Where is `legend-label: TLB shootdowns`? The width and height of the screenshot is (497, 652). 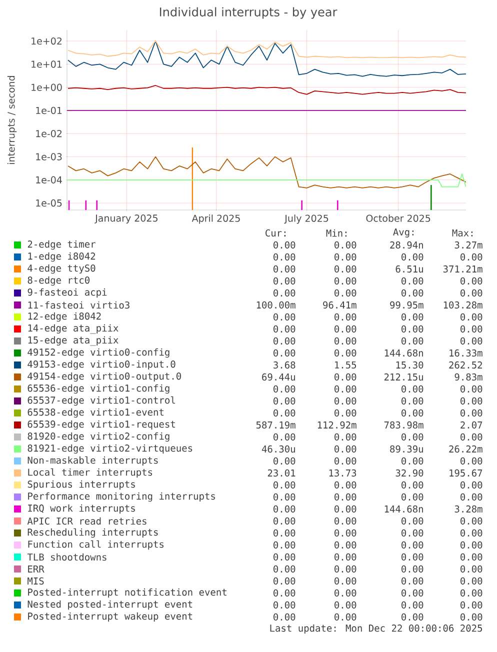
legend-label: TLB shootdowns is located at coordinates (66, 557).